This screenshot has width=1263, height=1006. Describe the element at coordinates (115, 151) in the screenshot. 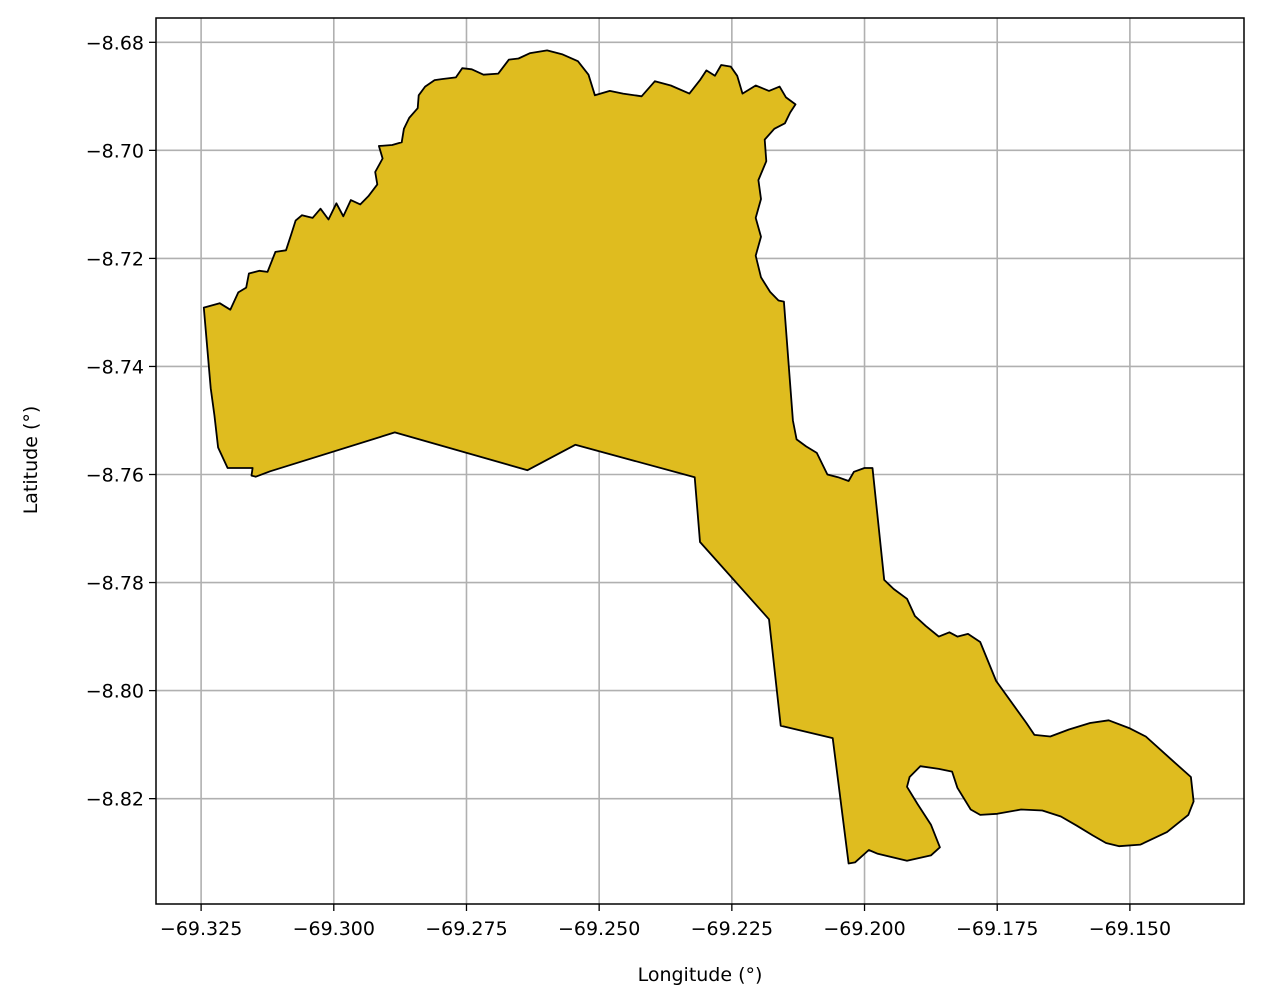

I see `y-tick-label: −8.70` at that location.